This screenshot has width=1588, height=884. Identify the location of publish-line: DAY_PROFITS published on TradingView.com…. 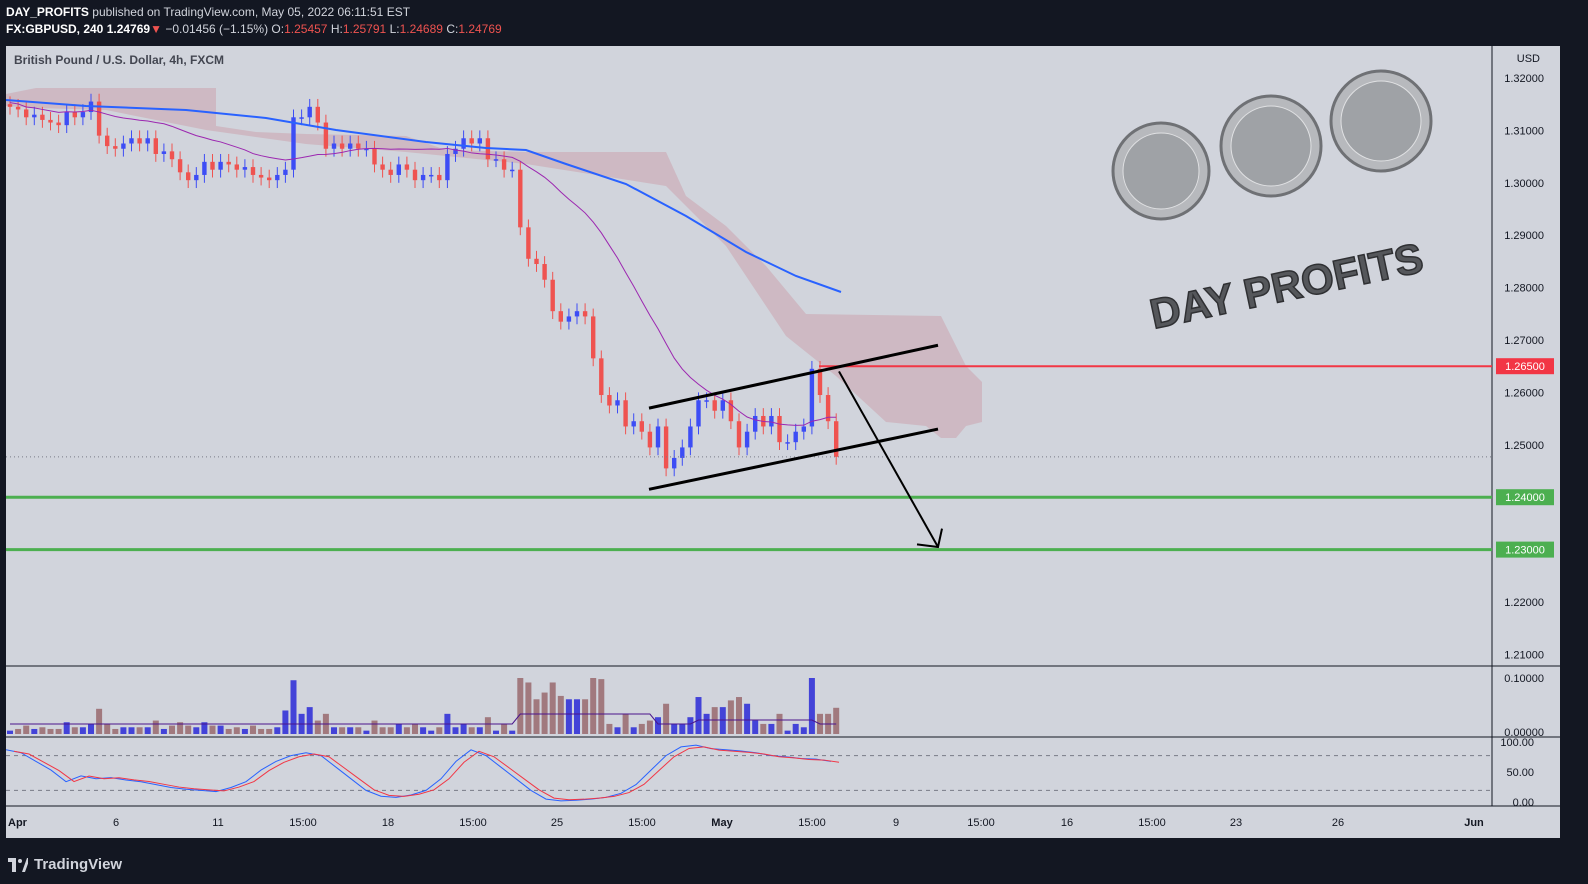
(208, 12).